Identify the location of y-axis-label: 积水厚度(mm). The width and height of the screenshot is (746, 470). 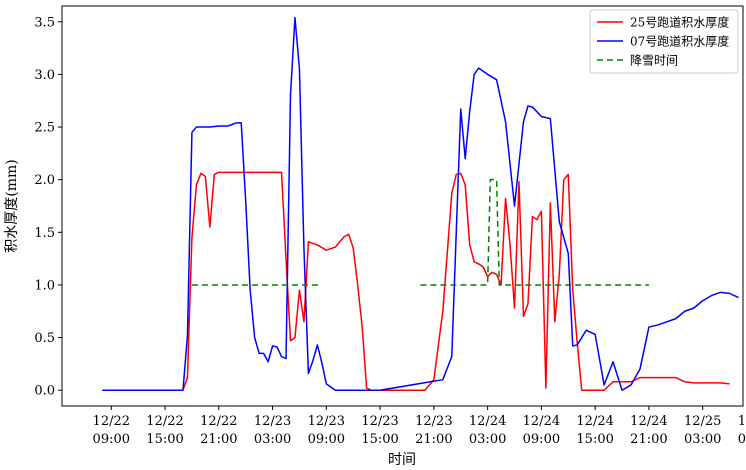
(12, 205).